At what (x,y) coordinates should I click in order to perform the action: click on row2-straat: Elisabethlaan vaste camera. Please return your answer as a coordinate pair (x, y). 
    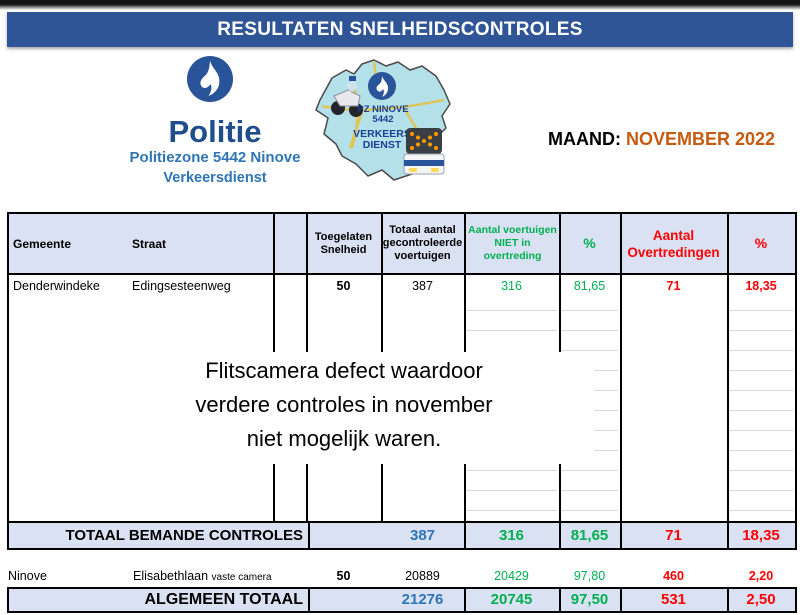
    Looking at the image, I should click on (202, 576).